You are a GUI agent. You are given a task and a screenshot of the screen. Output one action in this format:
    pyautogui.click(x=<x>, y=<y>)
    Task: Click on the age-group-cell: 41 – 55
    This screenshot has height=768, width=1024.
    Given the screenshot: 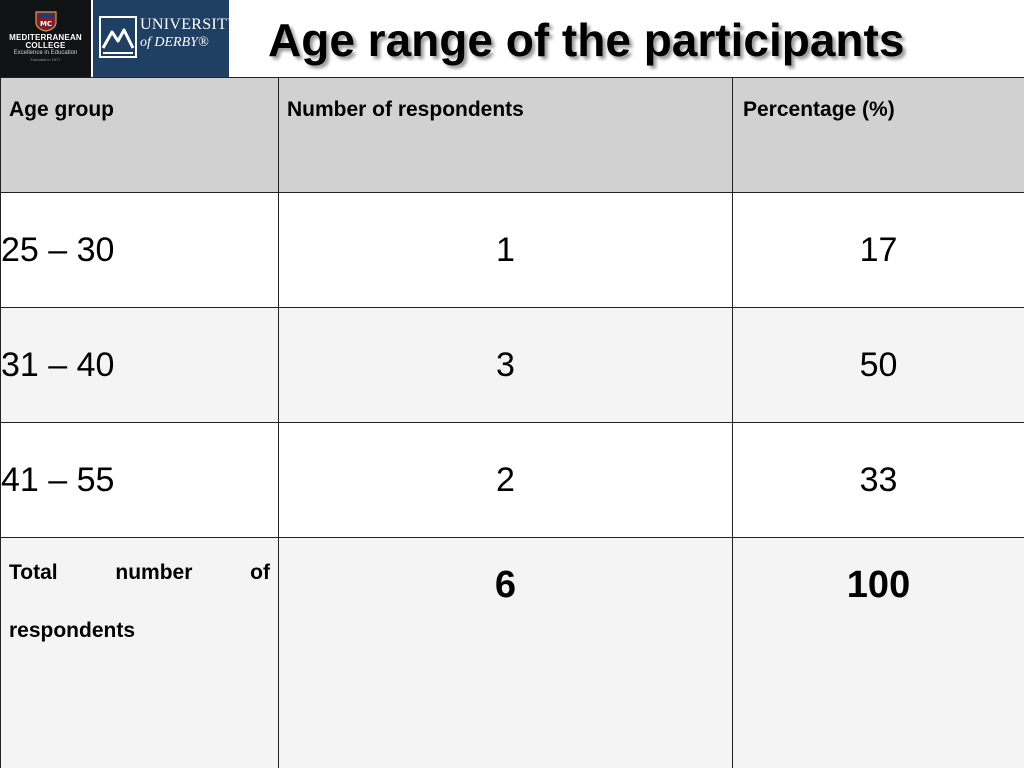 What is the action you would take?
    pyautogui.click(x=139, y=480)
    